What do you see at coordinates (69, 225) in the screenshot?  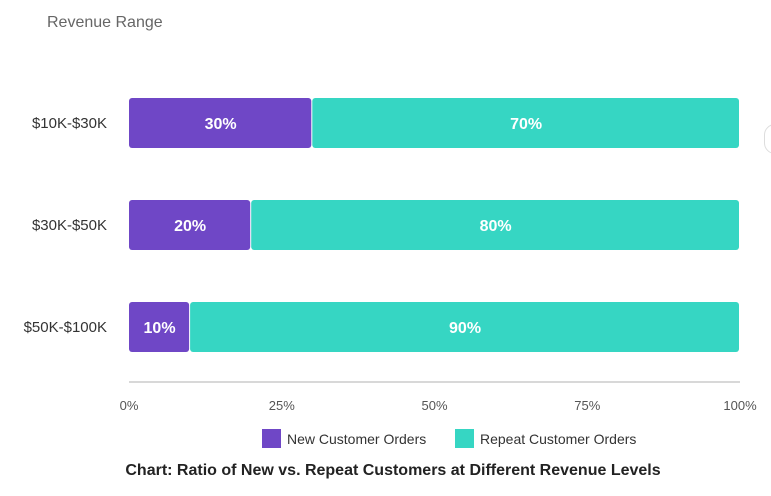 I see `category-label: $30K-$50K` at bounding box center [69, 225].